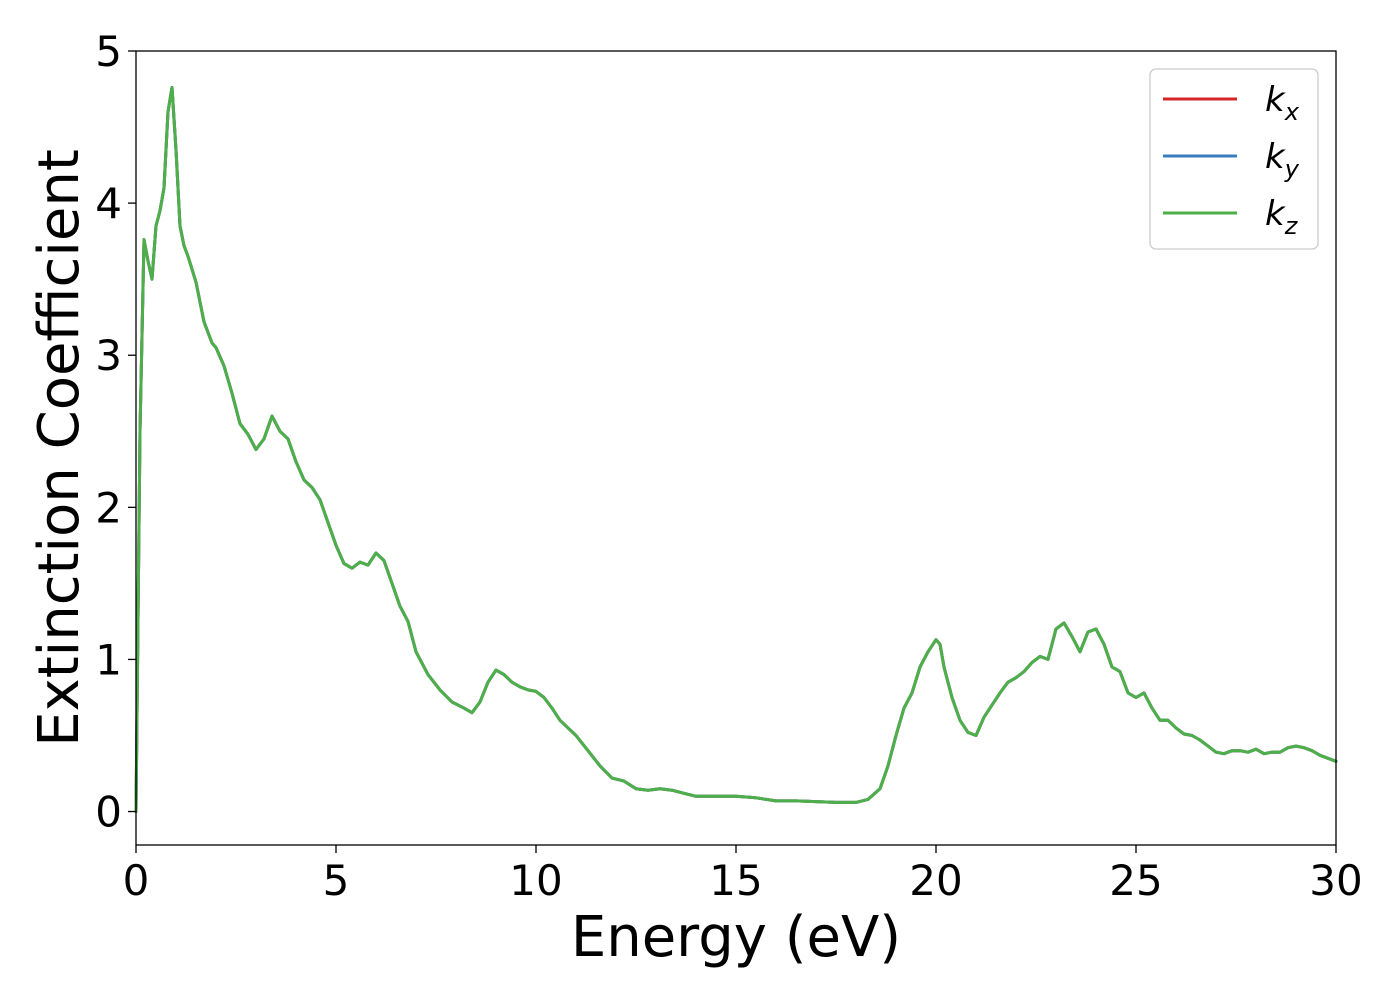 This screenshot has height=1000, width=1400. I want to click on x-tick-label: 30, so click(1335, 880).